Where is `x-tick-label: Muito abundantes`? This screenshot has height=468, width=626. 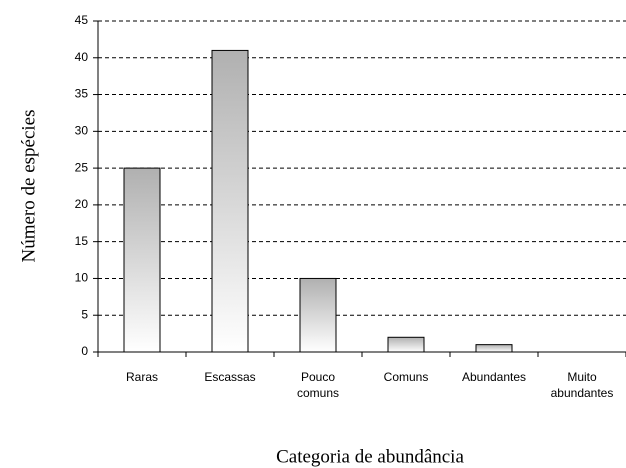 x-tick-label: Muito abundantes is located at coordinates (582, 385).